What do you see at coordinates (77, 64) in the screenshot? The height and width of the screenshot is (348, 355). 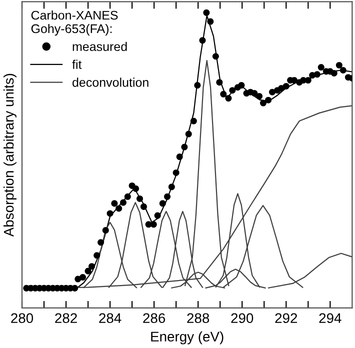 I see `legend-label: fit` at bounding box center [77, 64].